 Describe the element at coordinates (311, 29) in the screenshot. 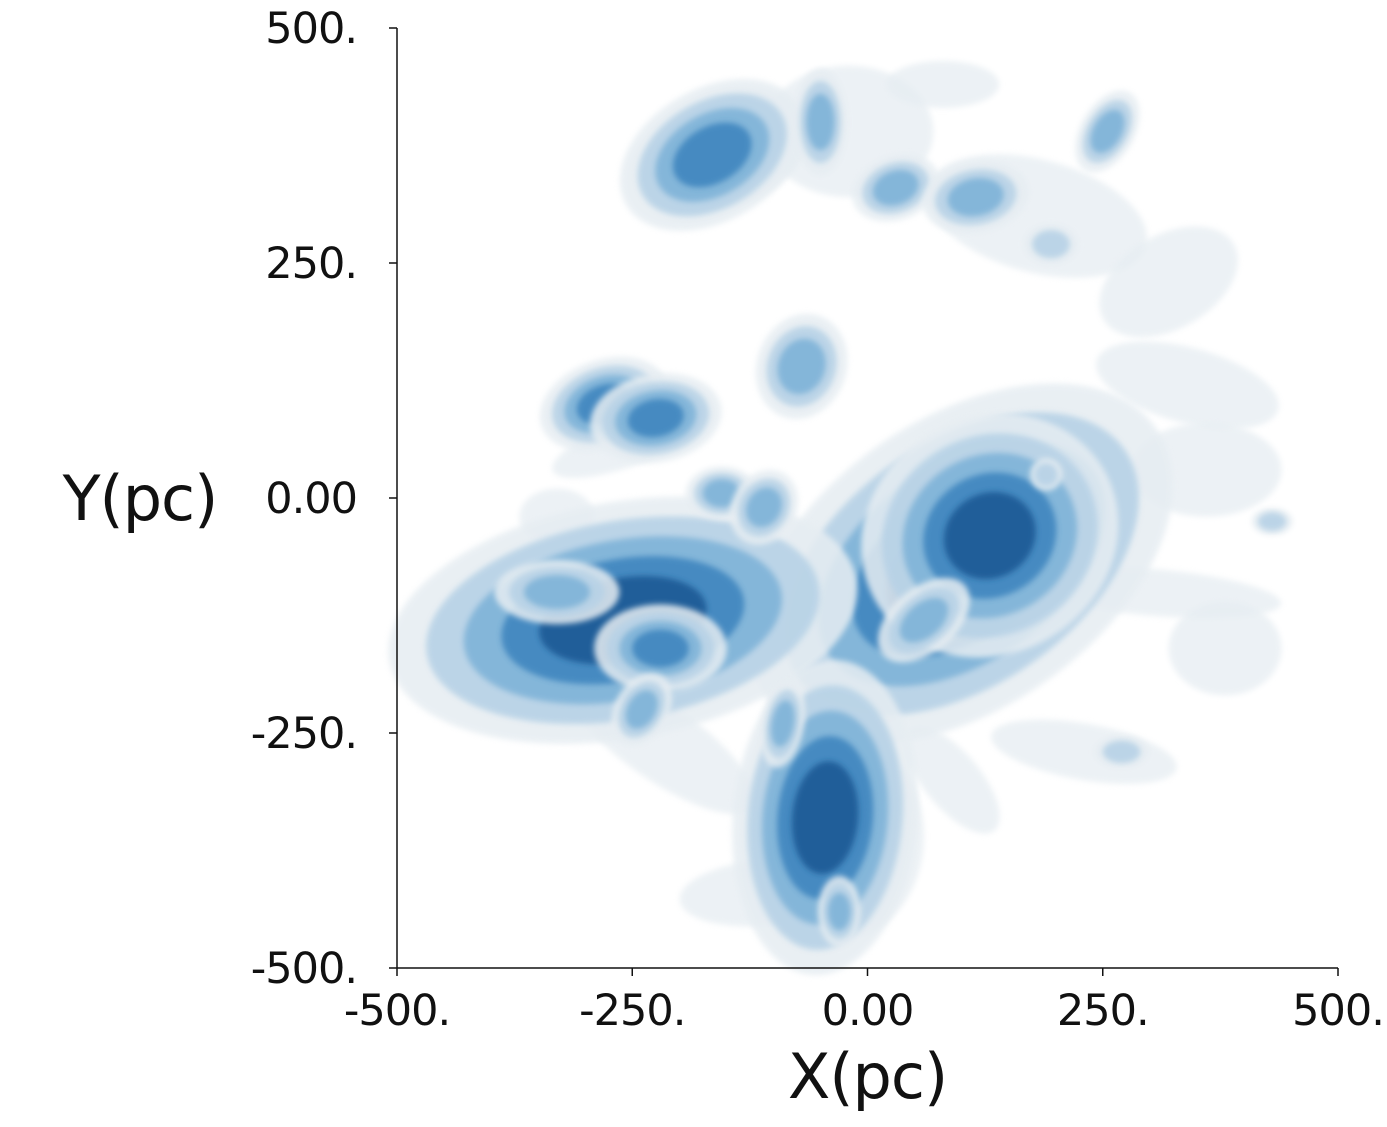

I see `y-tick-label: 500.` at that location.